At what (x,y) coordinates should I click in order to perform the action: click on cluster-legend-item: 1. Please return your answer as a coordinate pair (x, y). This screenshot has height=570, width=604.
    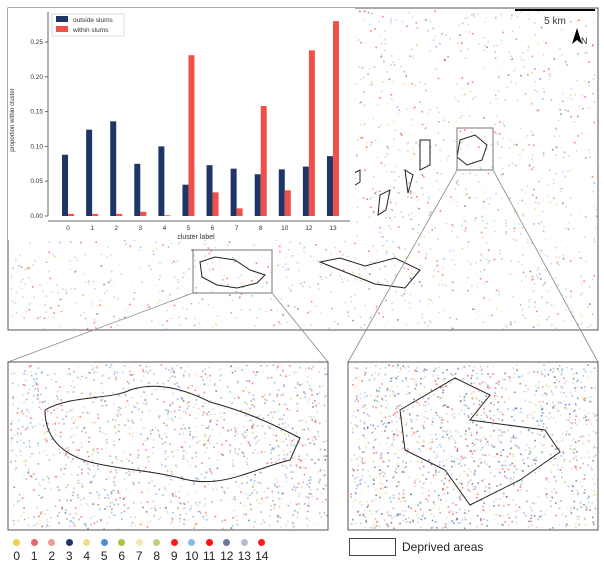
    Looking at the image, I should click on (35, 551).